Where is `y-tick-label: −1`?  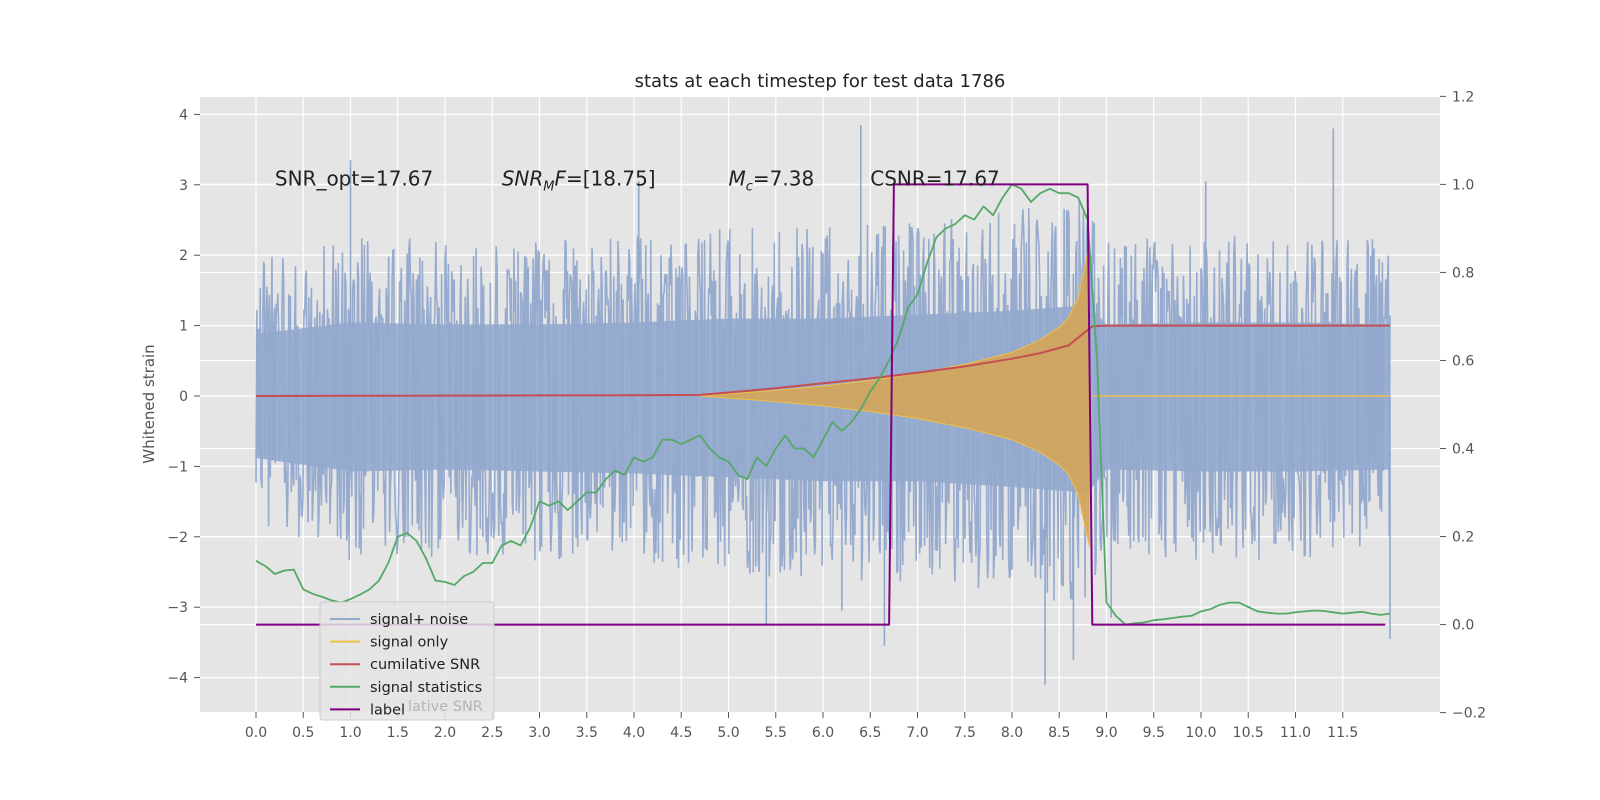
y-tick-label: −1 is located at coordinates (177, 467).